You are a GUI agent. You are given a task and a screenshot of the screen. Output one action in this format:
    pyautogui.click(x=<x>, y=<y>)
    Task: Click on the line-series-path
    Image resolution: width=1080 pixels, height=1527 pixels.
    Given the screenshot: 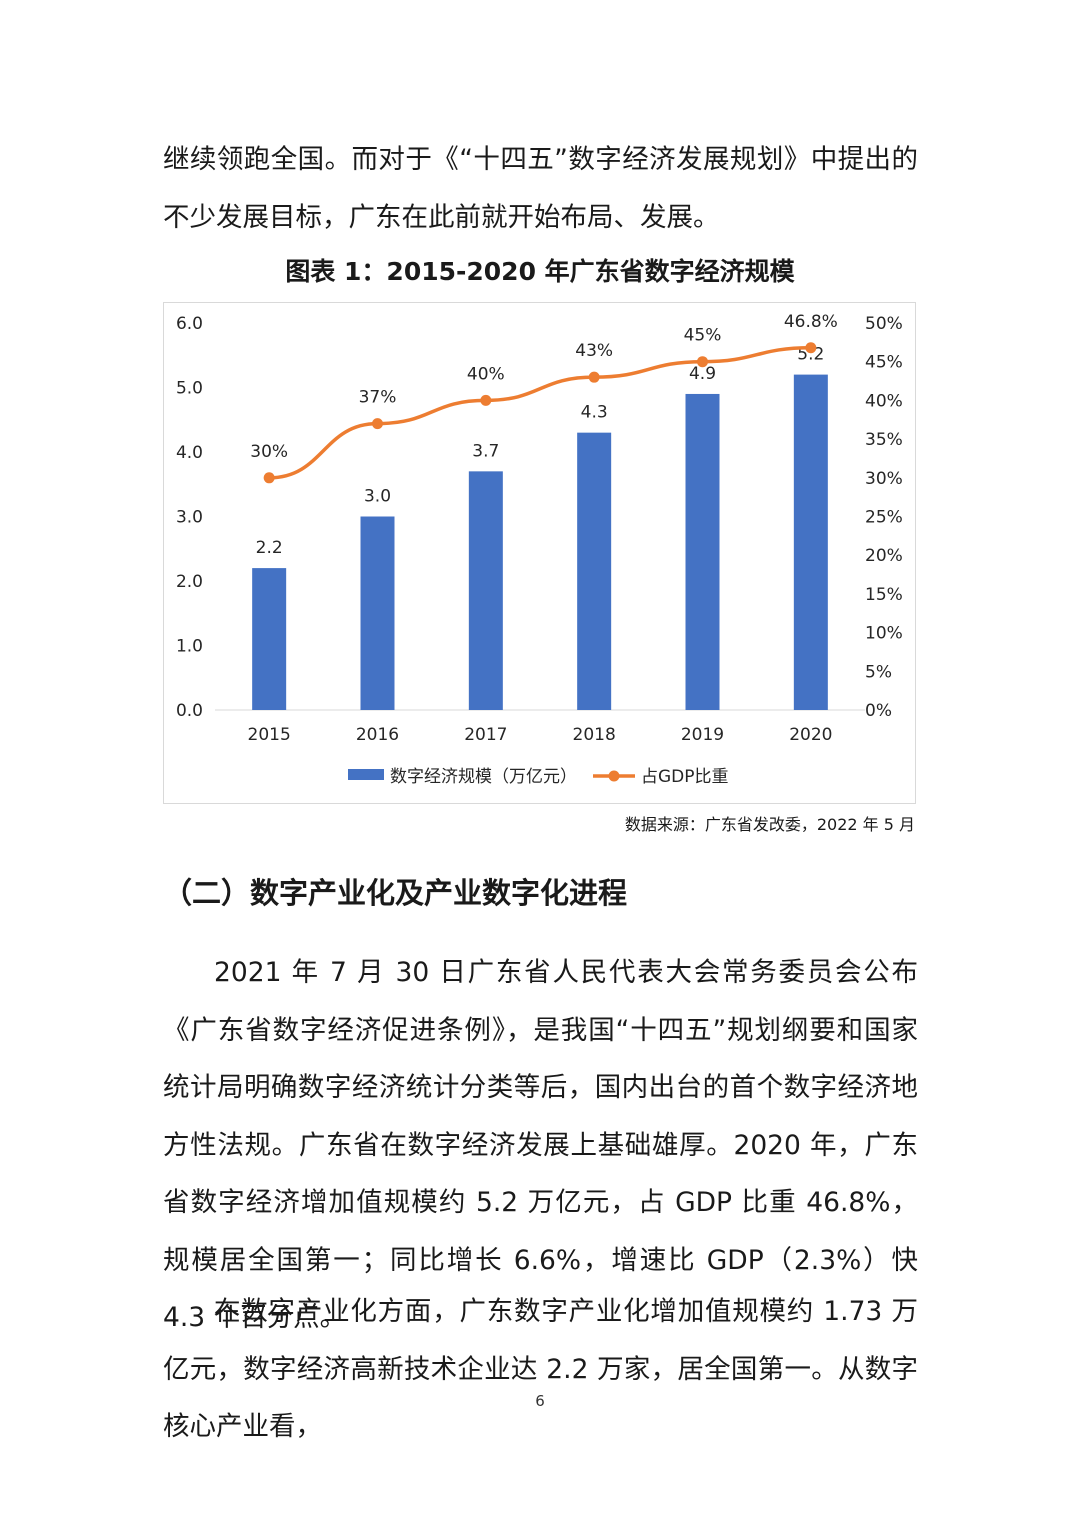 What is the action you would take?
    pyautogui.click(x=540, y=413)
    